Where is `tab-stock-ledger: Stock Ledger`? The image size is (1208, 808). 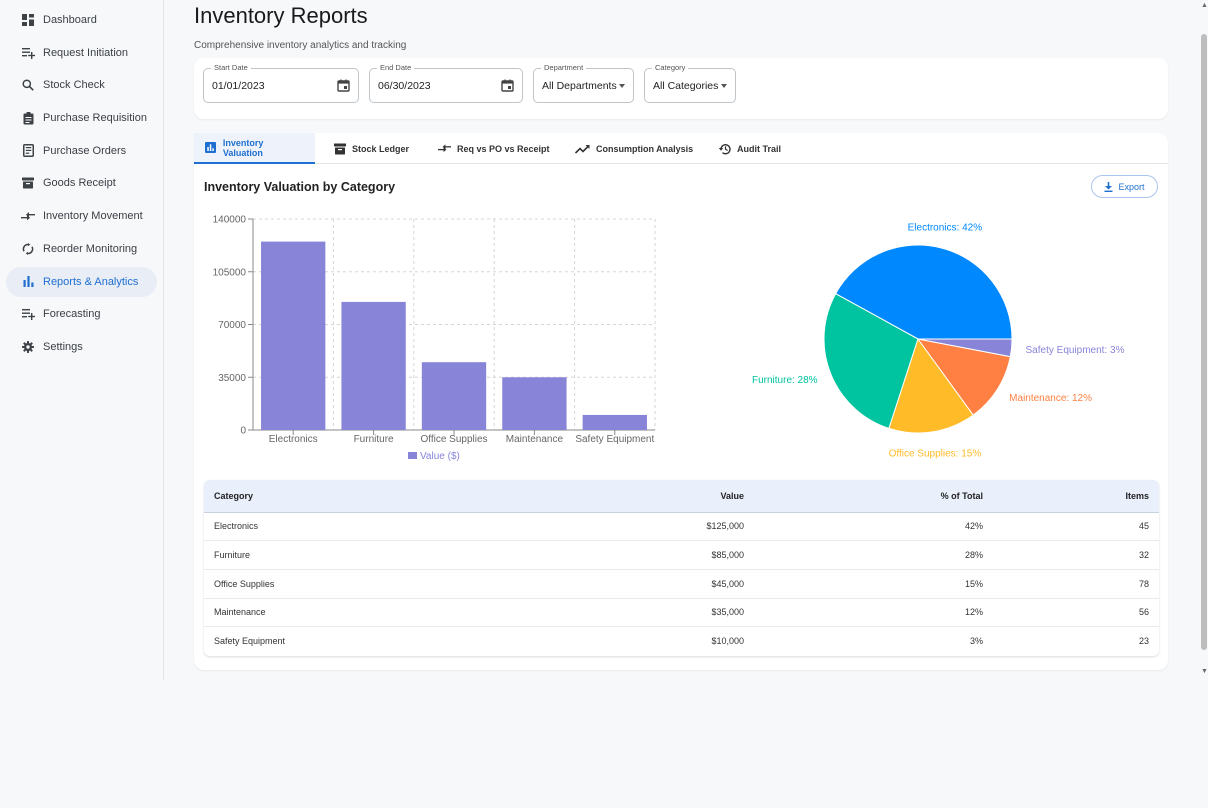
tab-stock-ledger: Stock Ledger is located at coordinates (371, 148).